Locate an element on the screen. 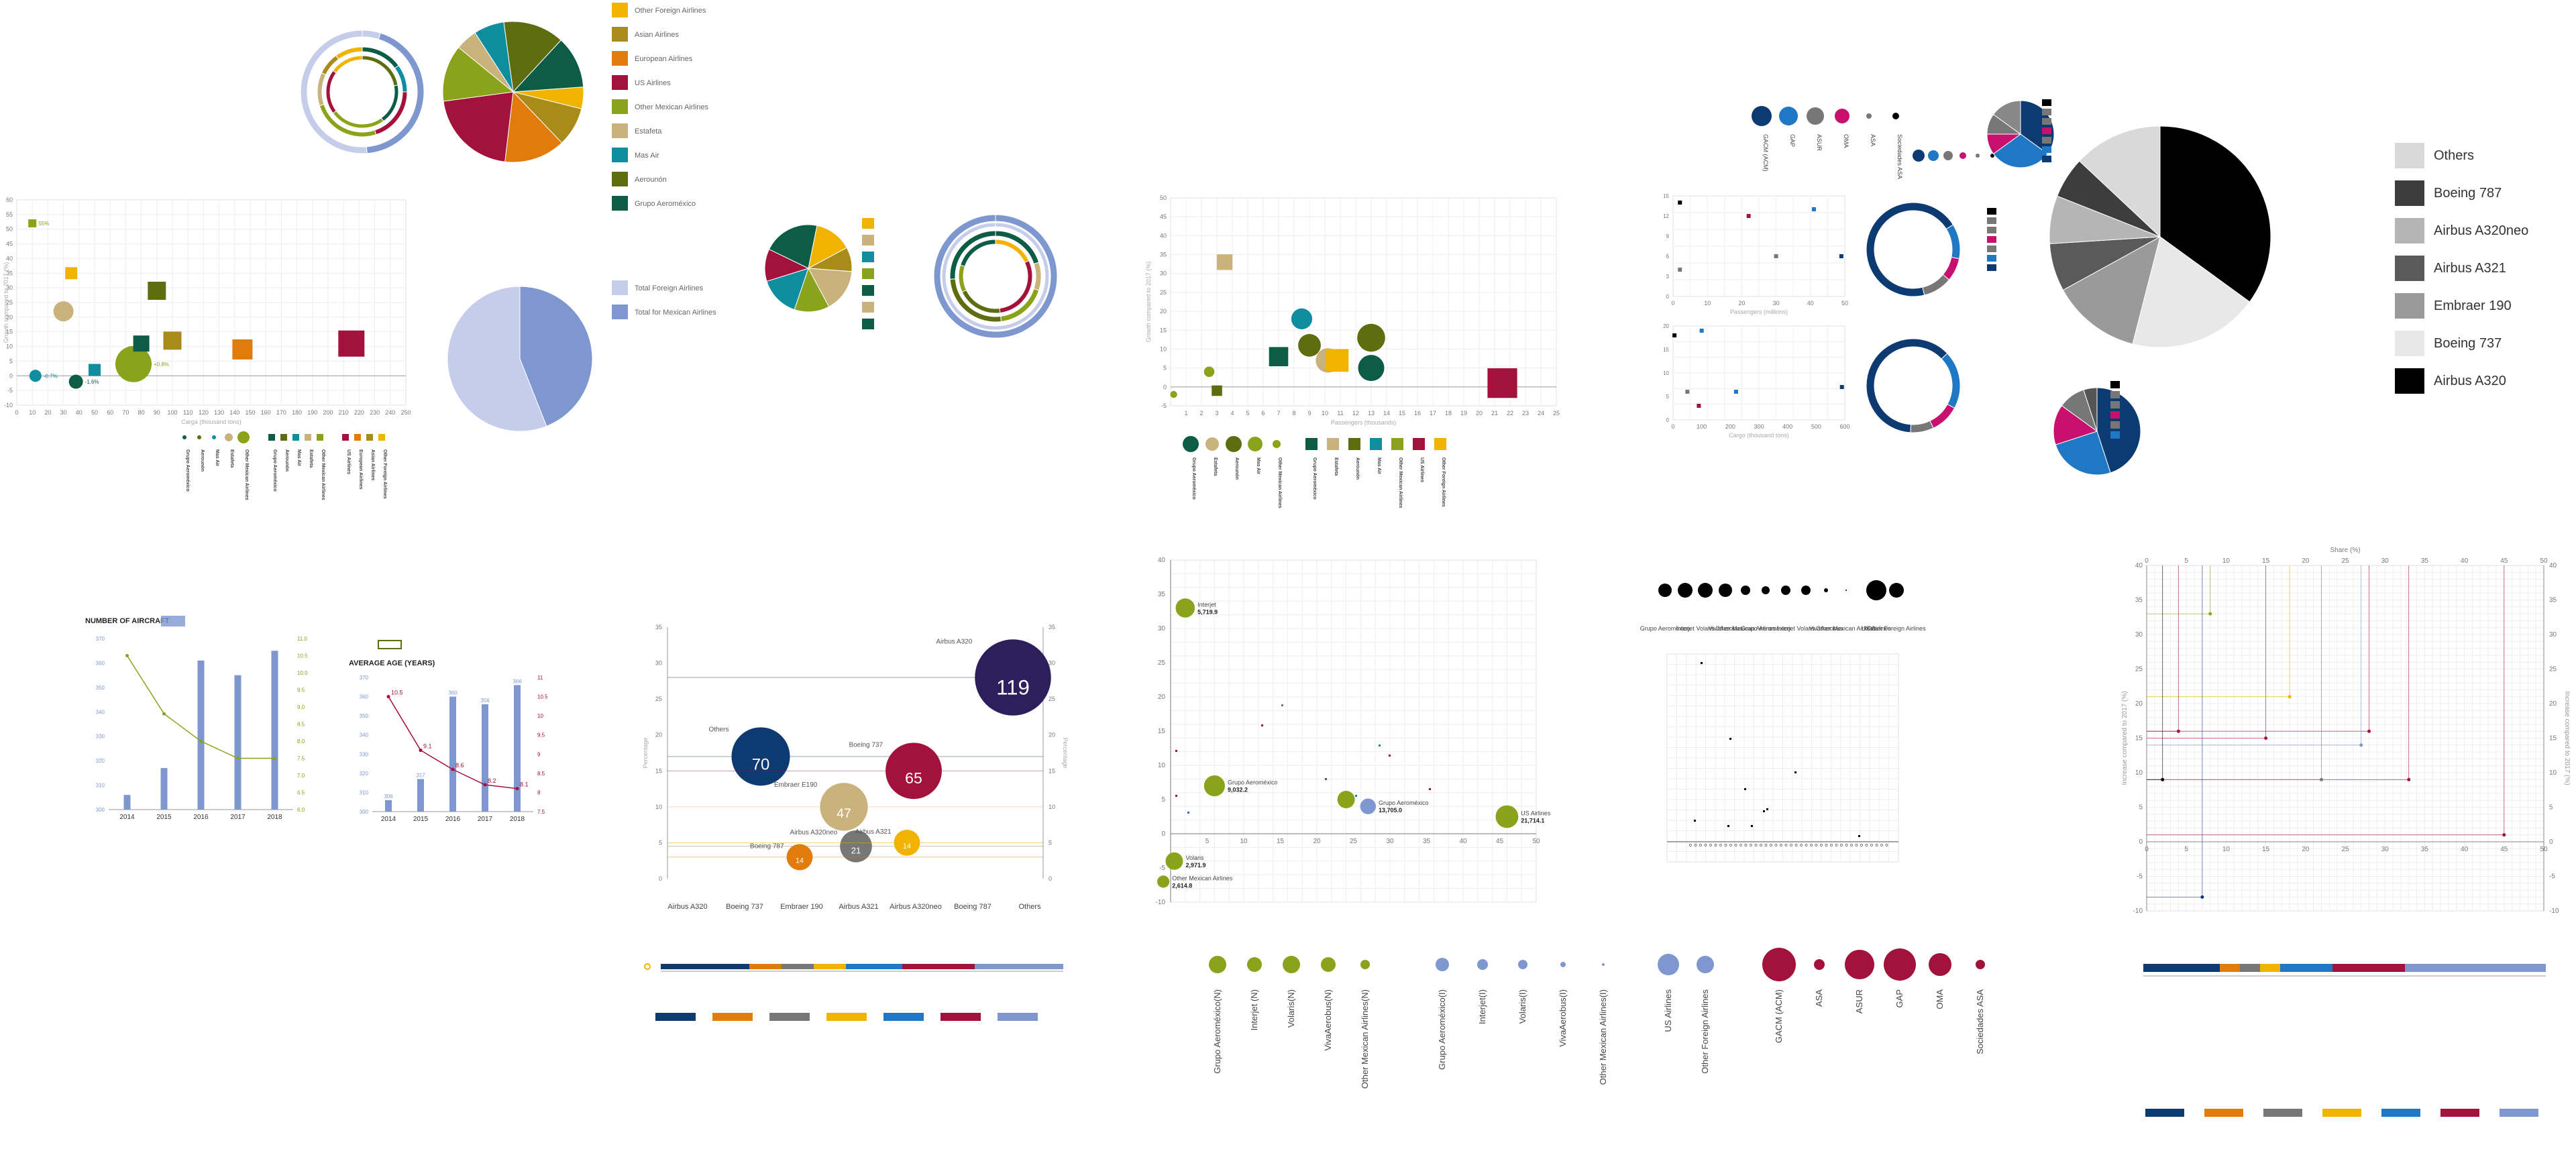  mini-dot is located at coordinates (1919, 156).